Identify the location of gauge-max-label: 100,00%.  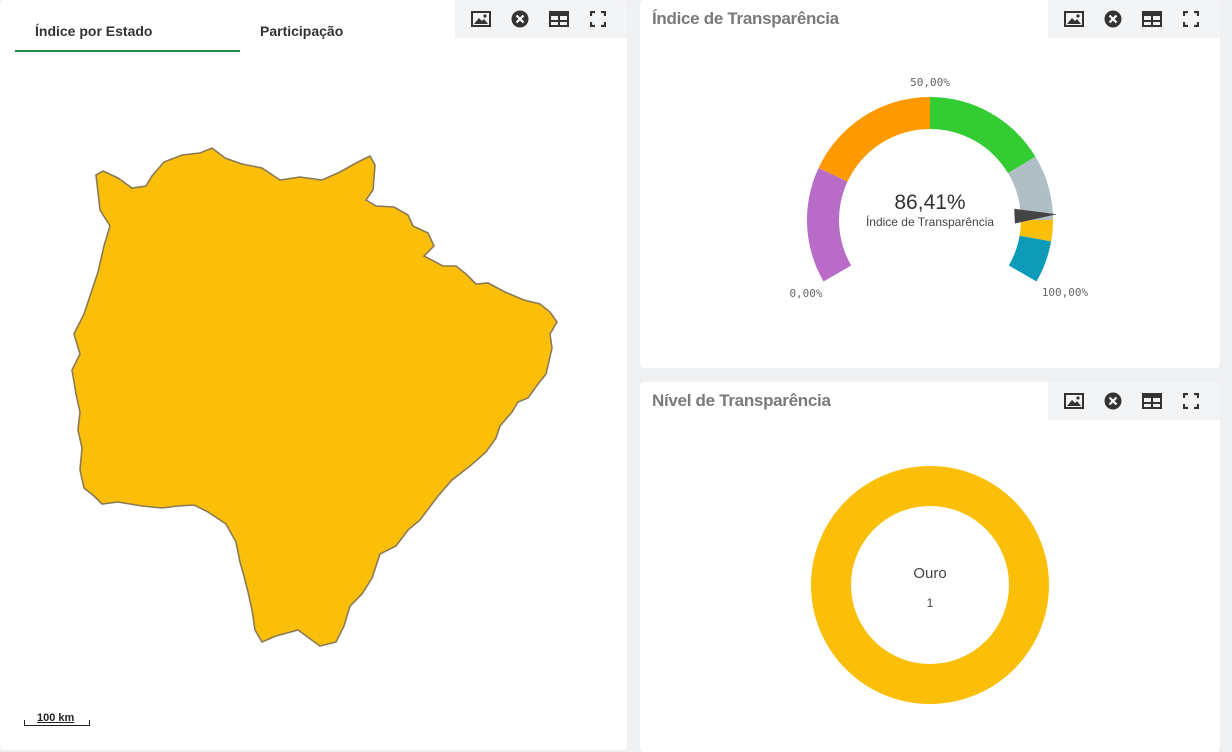
(1065, 292).